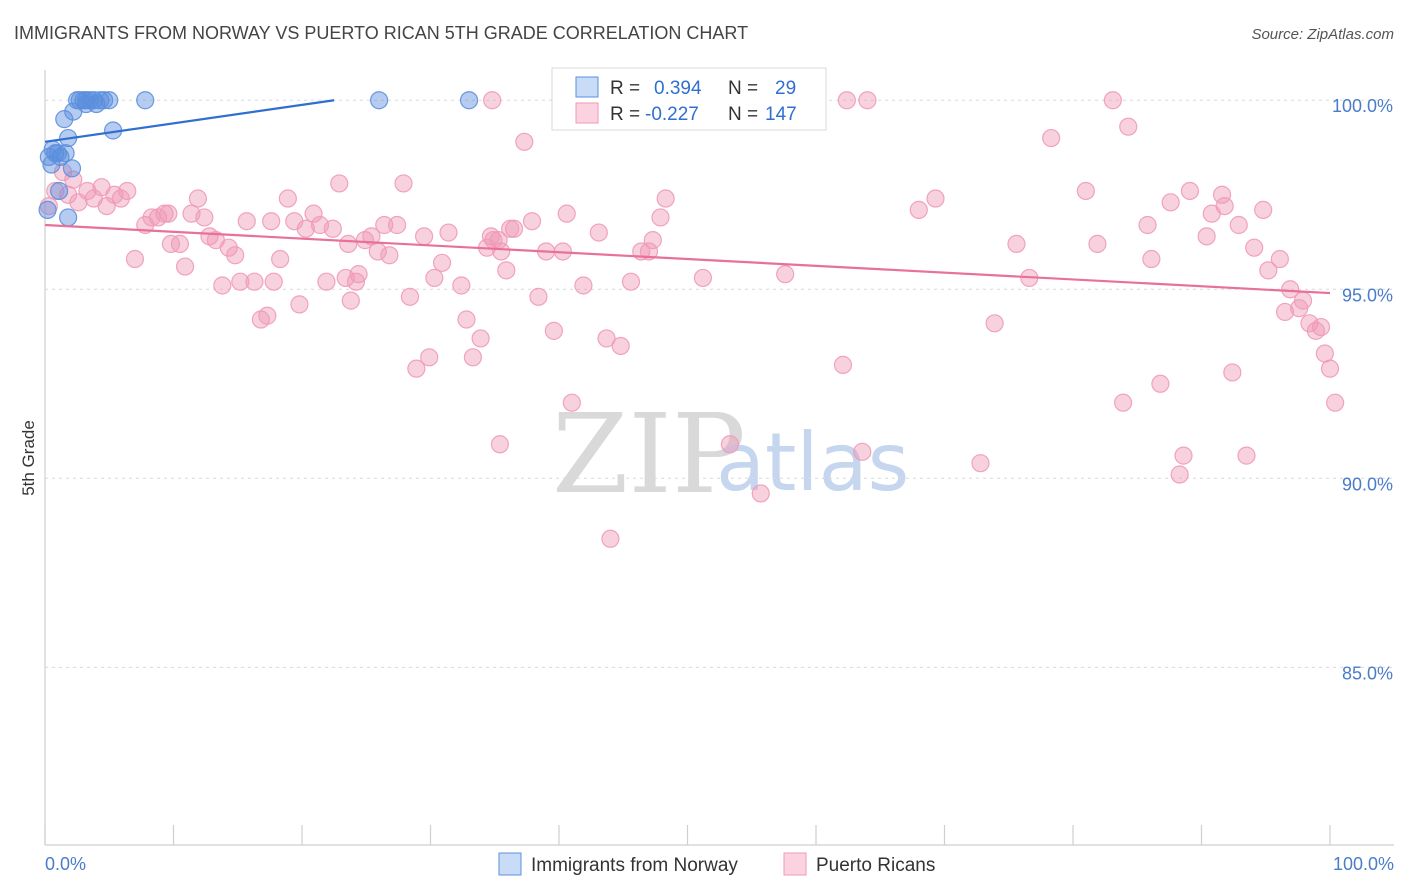  What do you see at coordinates (687, 259) in the screenshot?
I see `trend-line-puerto-ricans` at bounding box center [687, 259].